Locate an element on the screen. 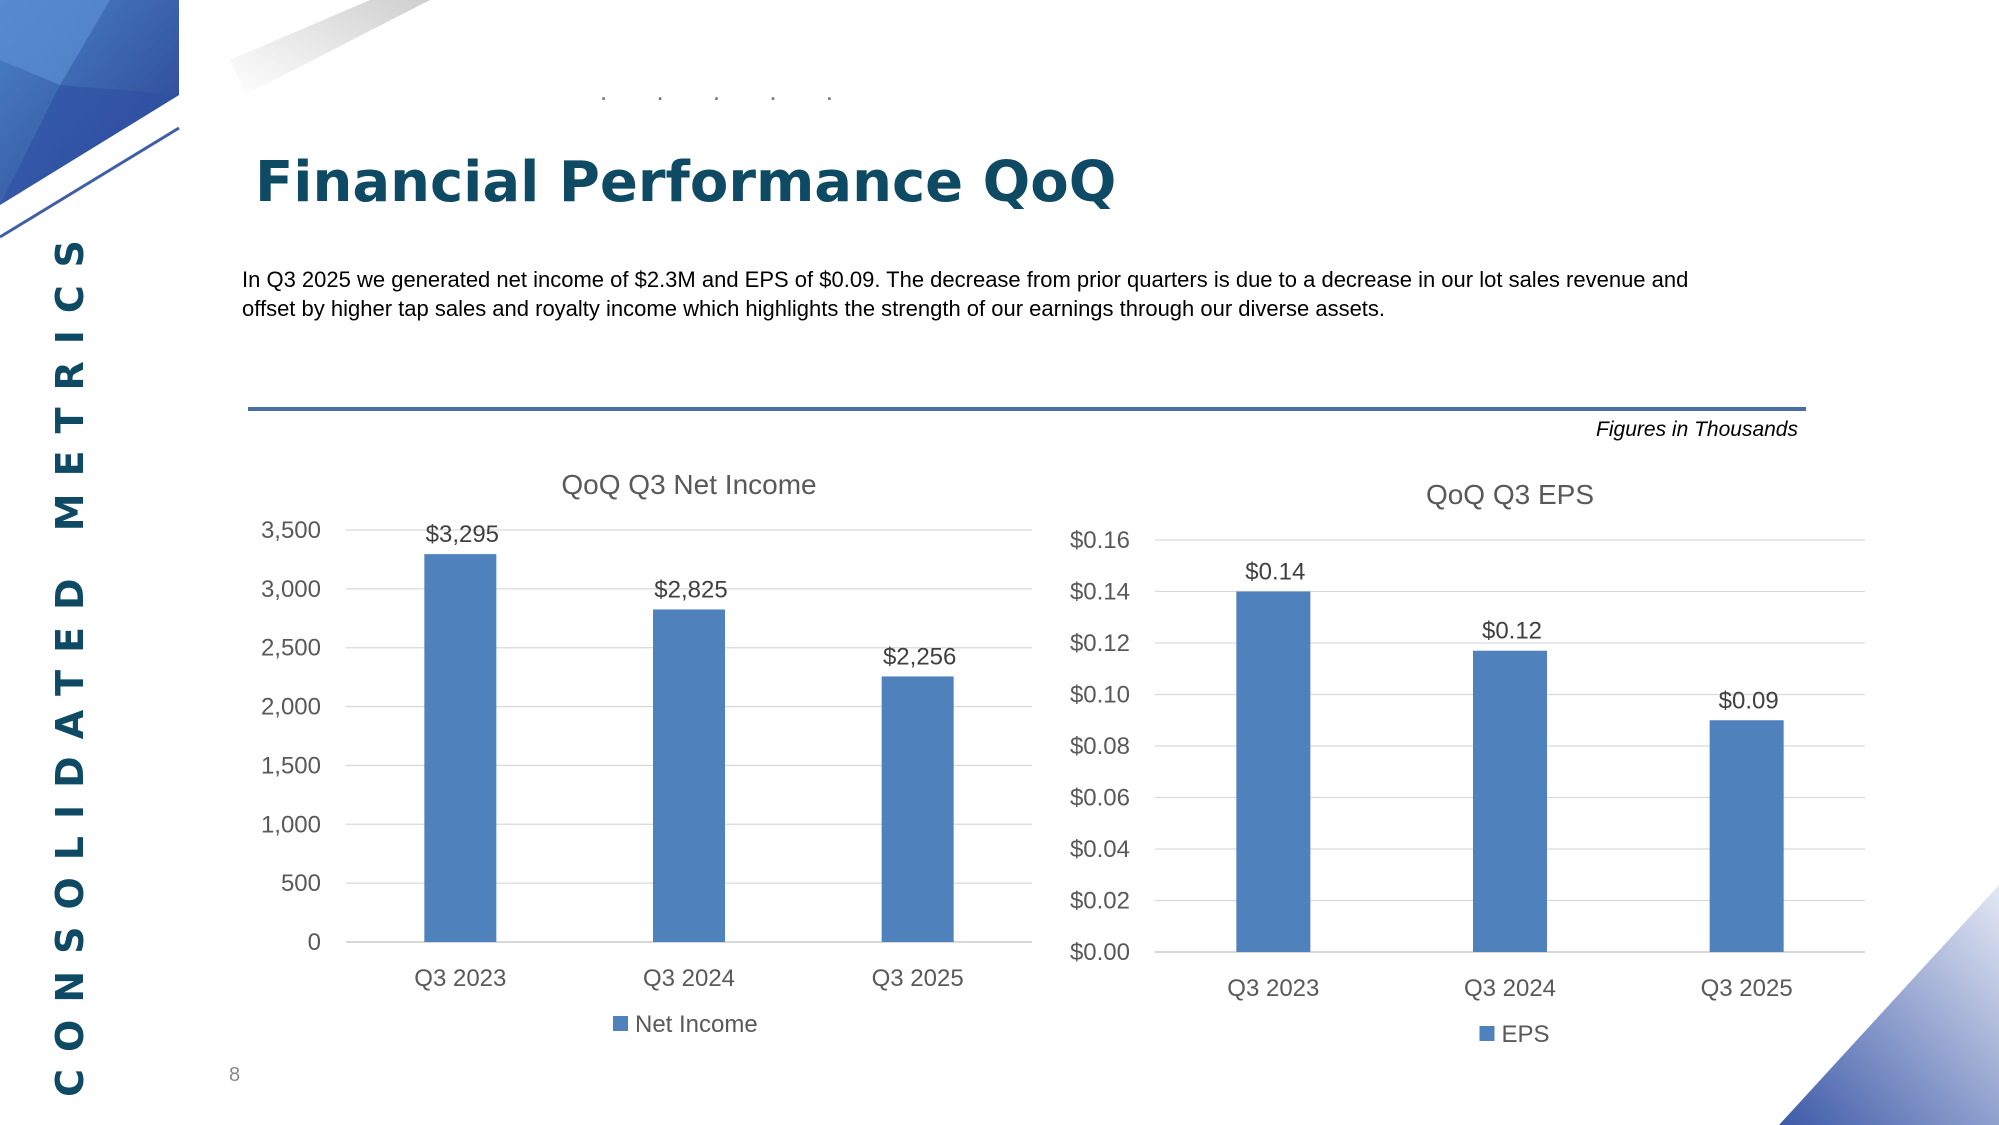 The image size is (1999, 1125). y-tick-label: $0.06 is located at coordinates (1100, 798).